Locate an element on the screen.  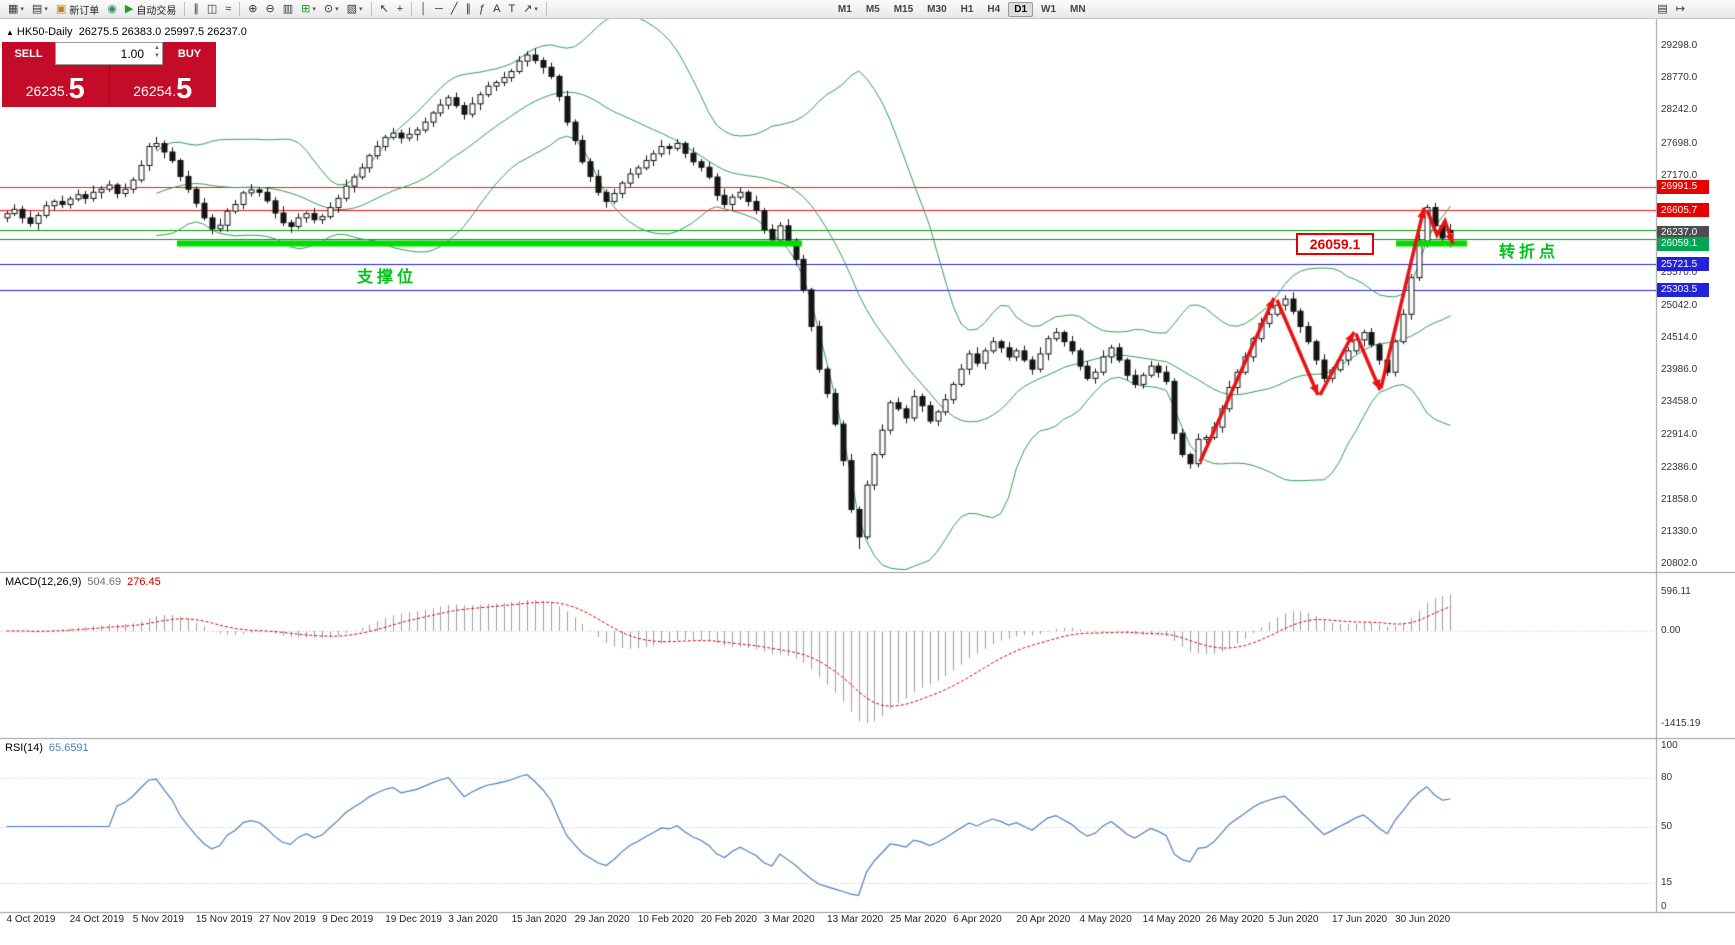
macd-scale-label: 596.11 is located at coordinates (1676, 591).